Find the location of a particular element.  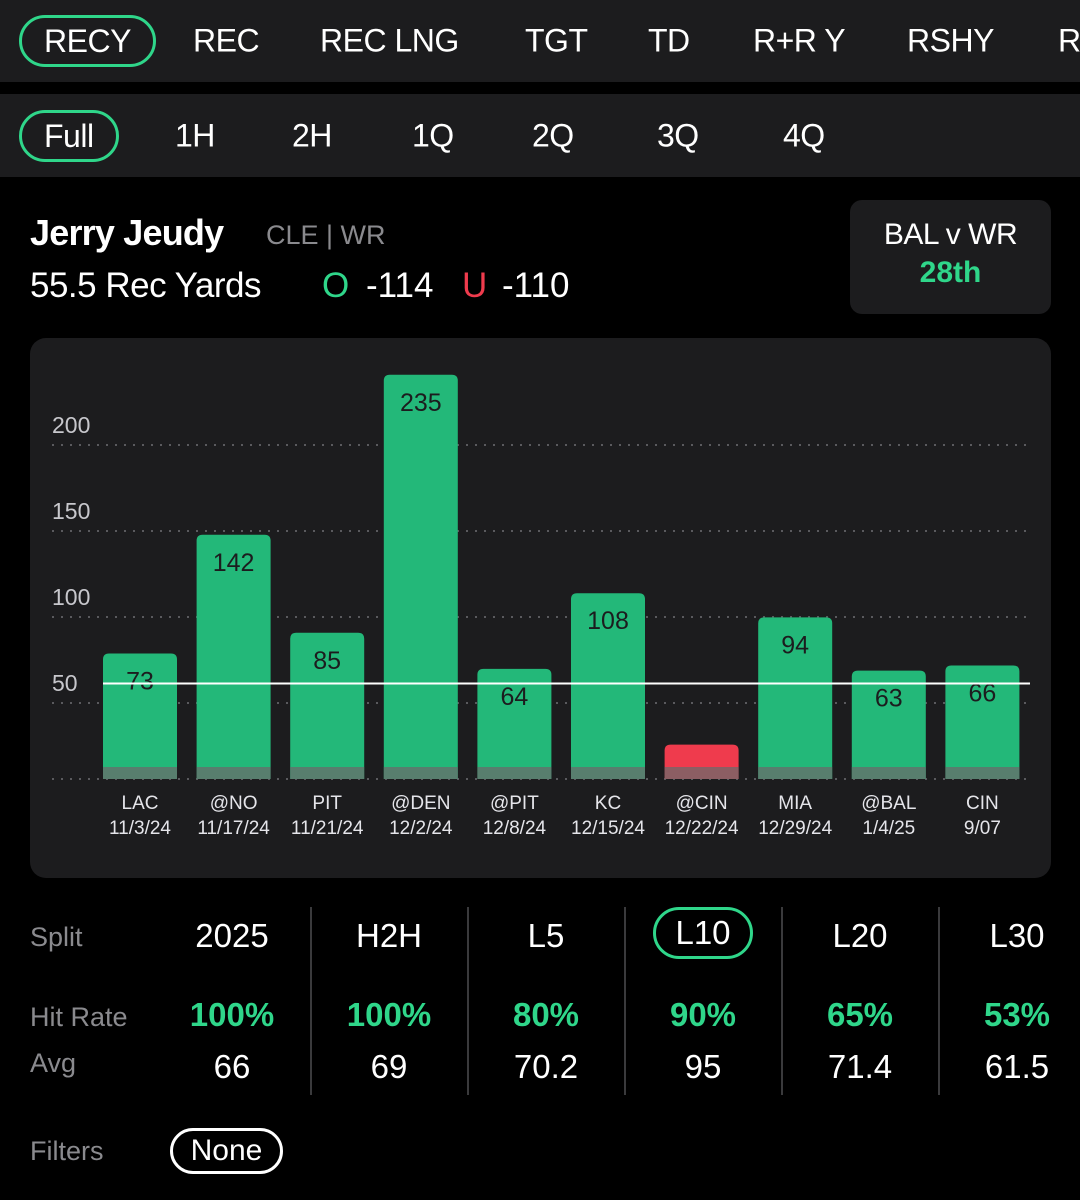

bar-value-label: 142 is located at coordinates (234, 563).